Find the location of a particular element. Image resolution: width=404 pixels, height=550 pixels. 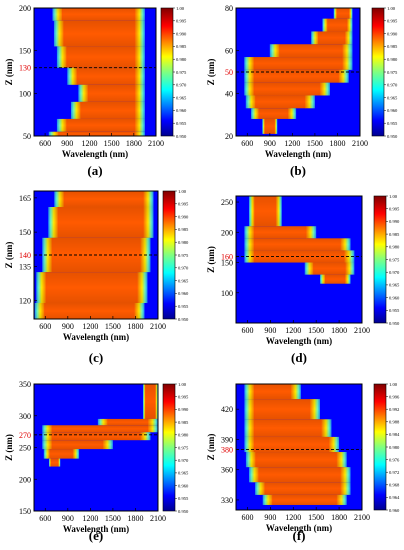

colorbar-tick-label: 0.988 is located at coordinates (394, 422).